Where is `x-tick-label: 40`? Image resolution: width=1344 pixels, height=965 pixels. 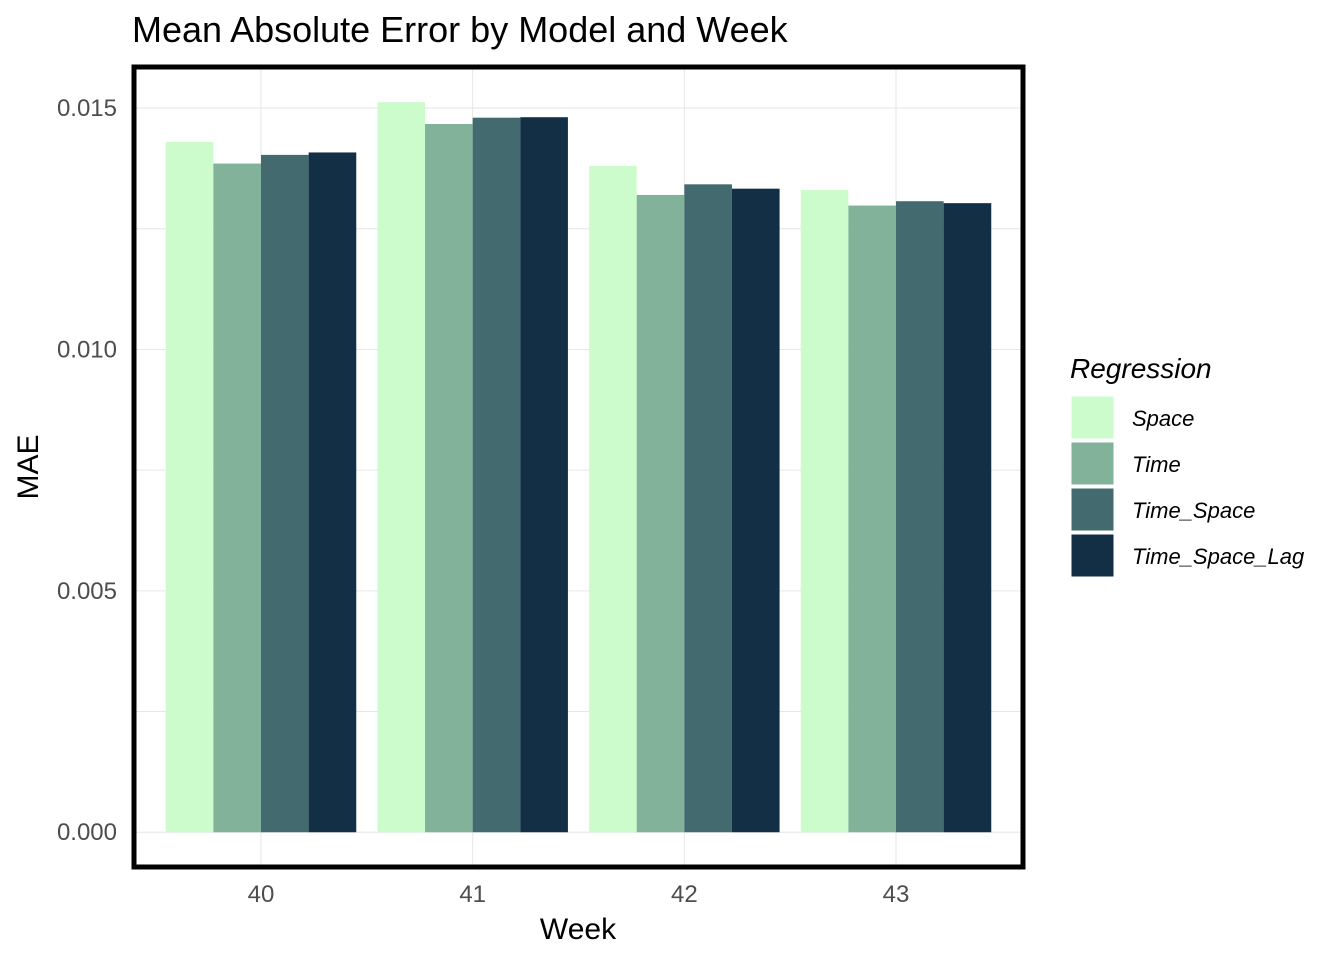
x-tick-label: 40 is located at coordinates (261, 894).